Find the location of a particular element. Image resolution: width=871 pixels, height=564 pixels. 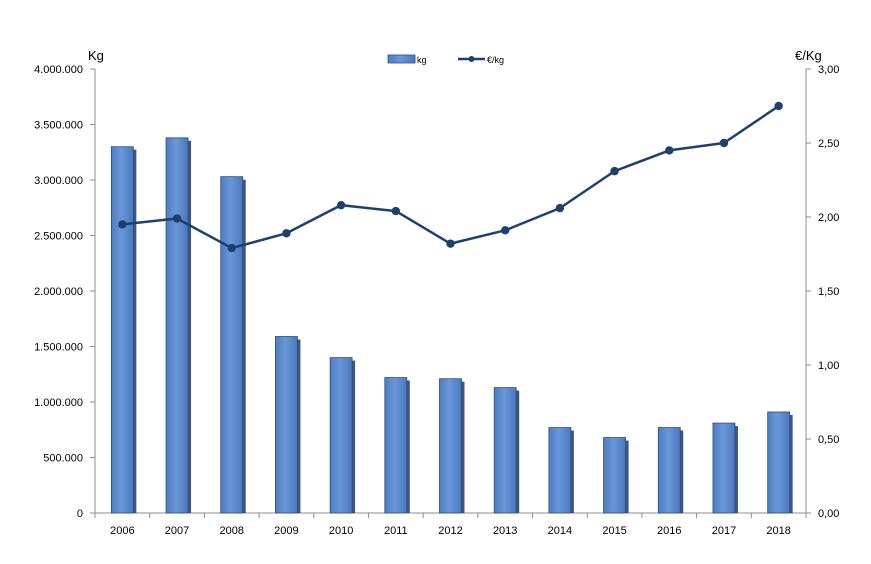

left-tick-label: 2.500.000 is located at coordinates (58, 237).